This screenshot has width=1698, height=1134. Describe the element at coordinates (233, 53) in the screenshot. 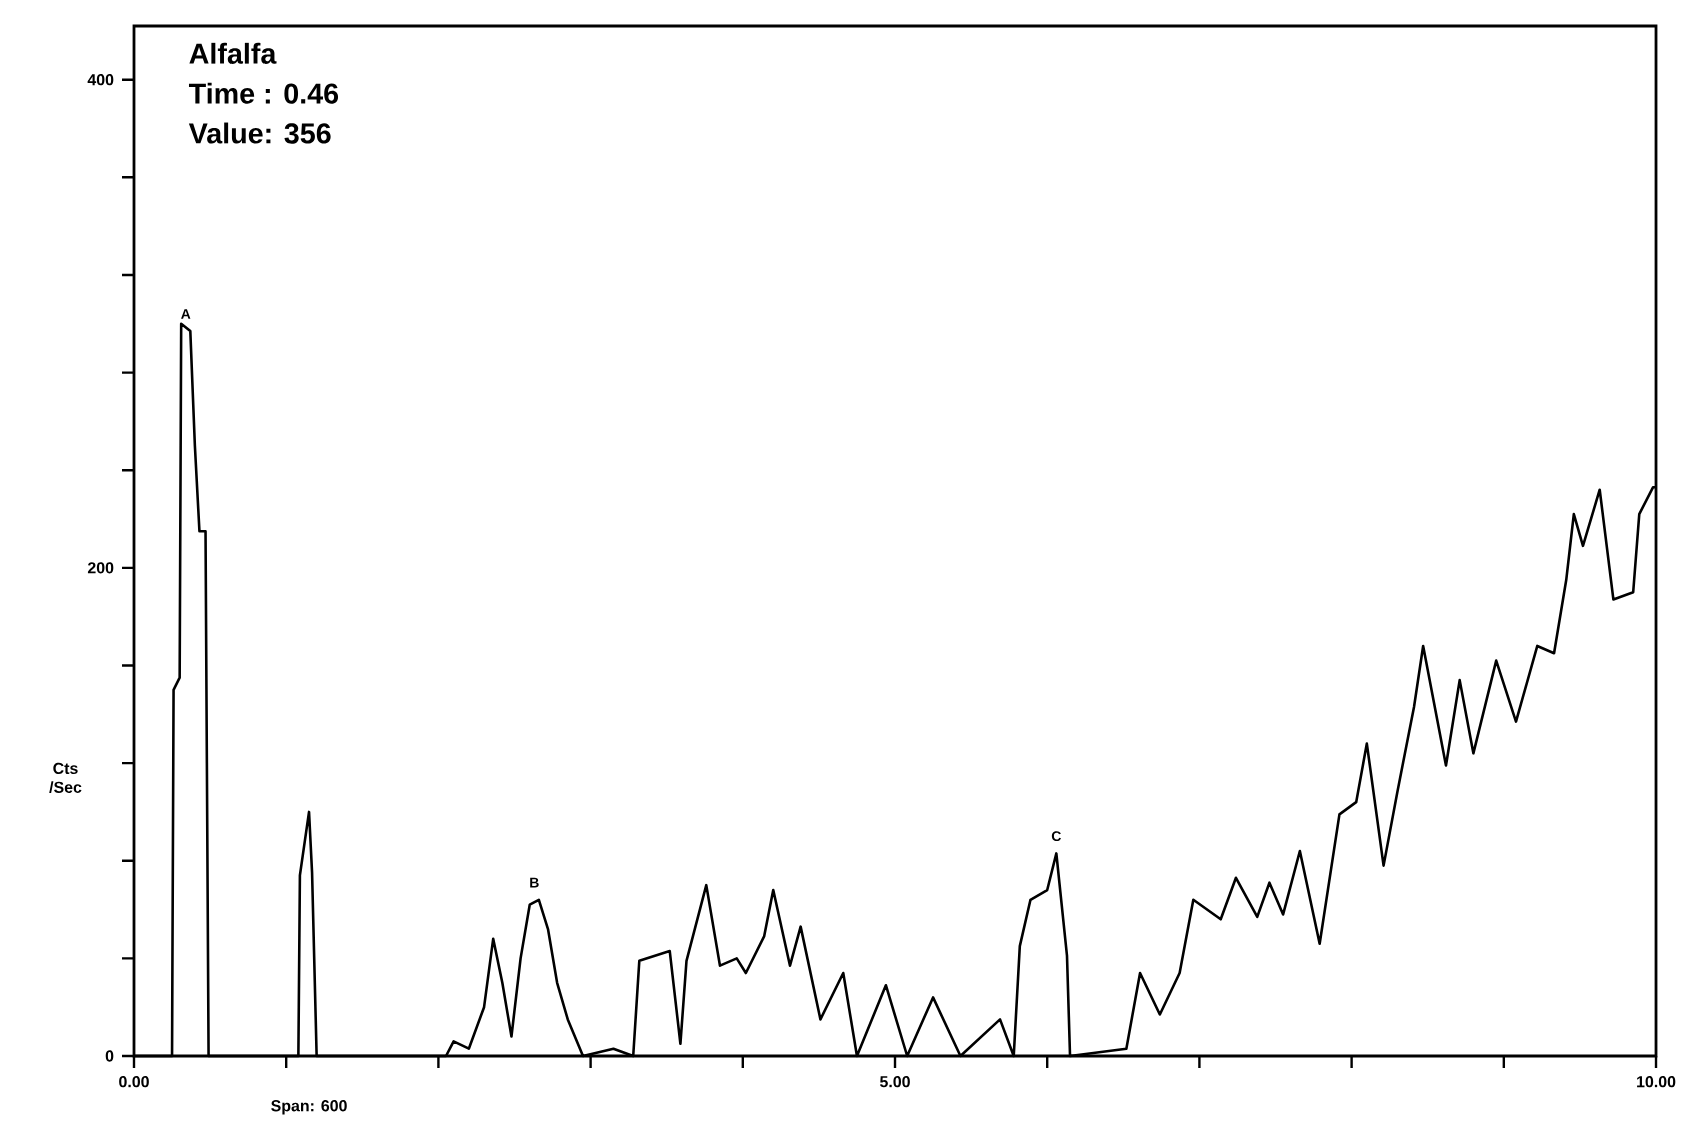

I see `chart-title: Alfalfa` at that location.